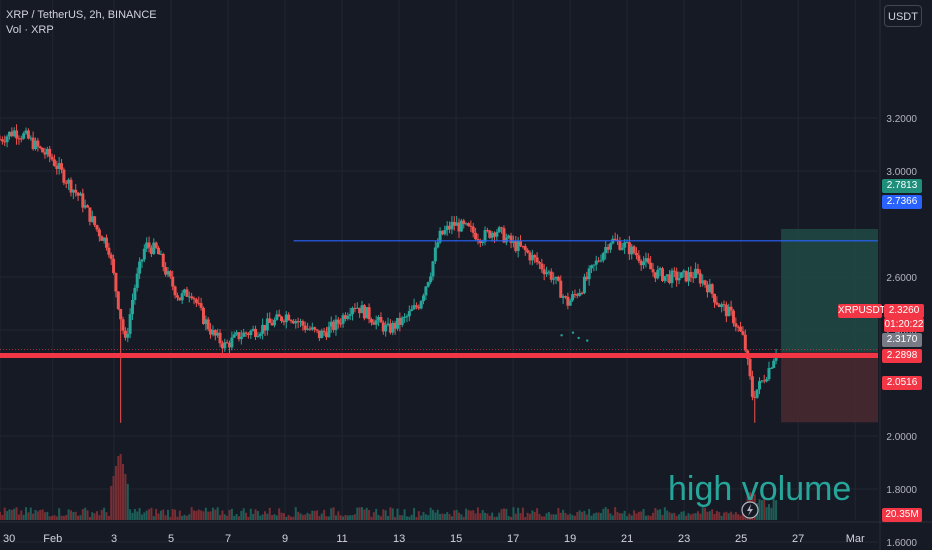 The image size is (932, 550). Describe the element at coordinates (285, 539) in the screenshot. I see `x-tick-label: 9` at that location.